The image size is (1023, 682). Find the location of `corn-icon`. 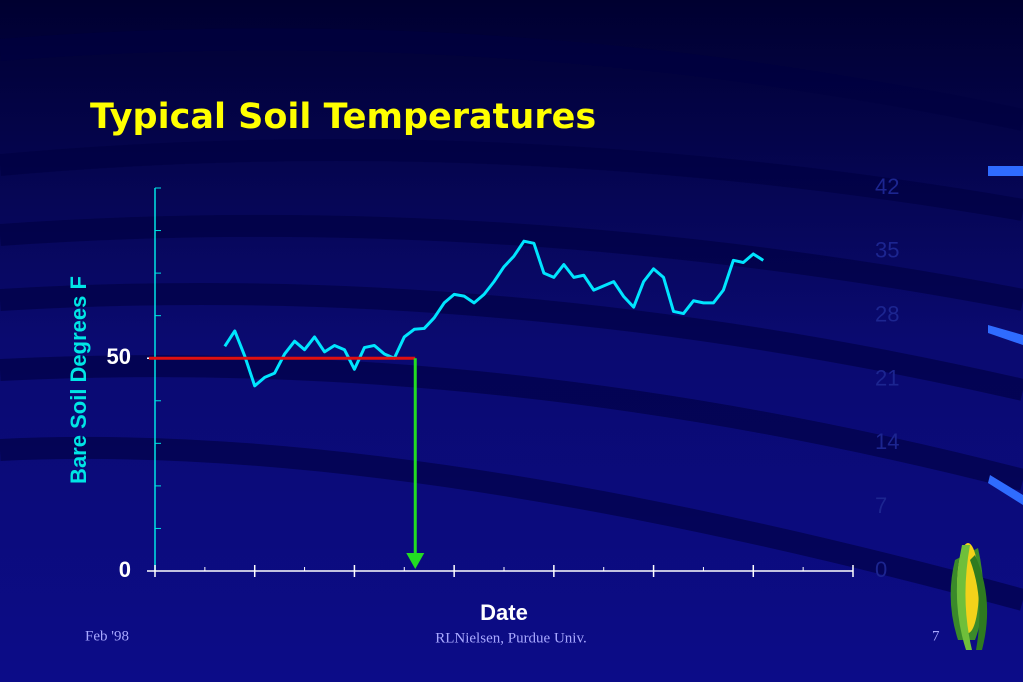

corn-icon is located at coordinates (969, 596).